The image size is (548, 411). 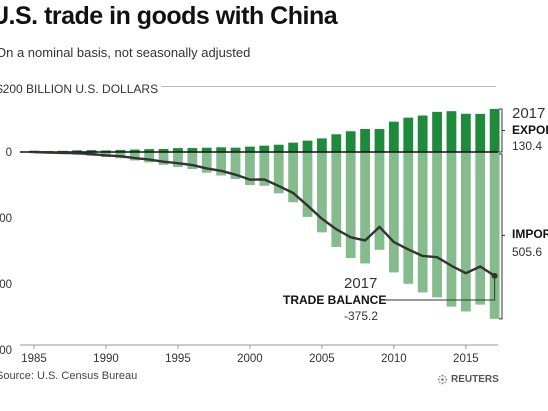 What do you see at coordinates (34, 359) in the screenshot?
I see `x-tick-label: 1985` at bounding box center [34, 359].